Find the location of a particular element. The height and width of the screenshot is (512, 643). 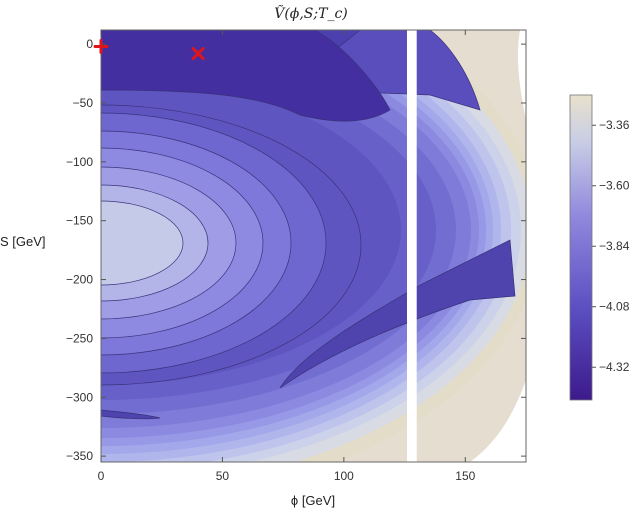

colorbar-gradient is located at coordinates (581, 247).